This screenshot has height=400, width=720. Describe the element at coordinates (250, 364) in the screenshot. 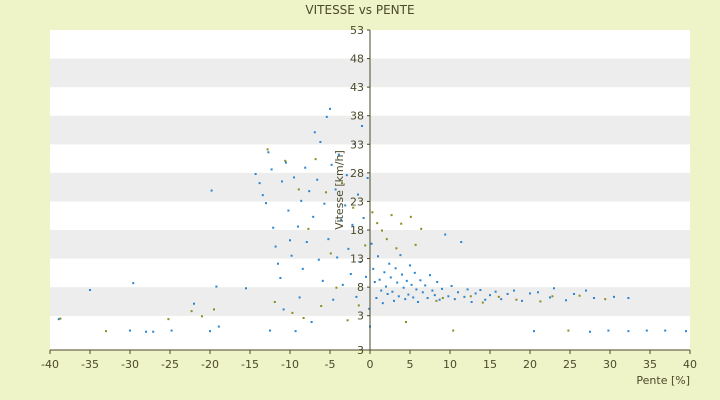

I see `x-tick-label: -15` at that location.